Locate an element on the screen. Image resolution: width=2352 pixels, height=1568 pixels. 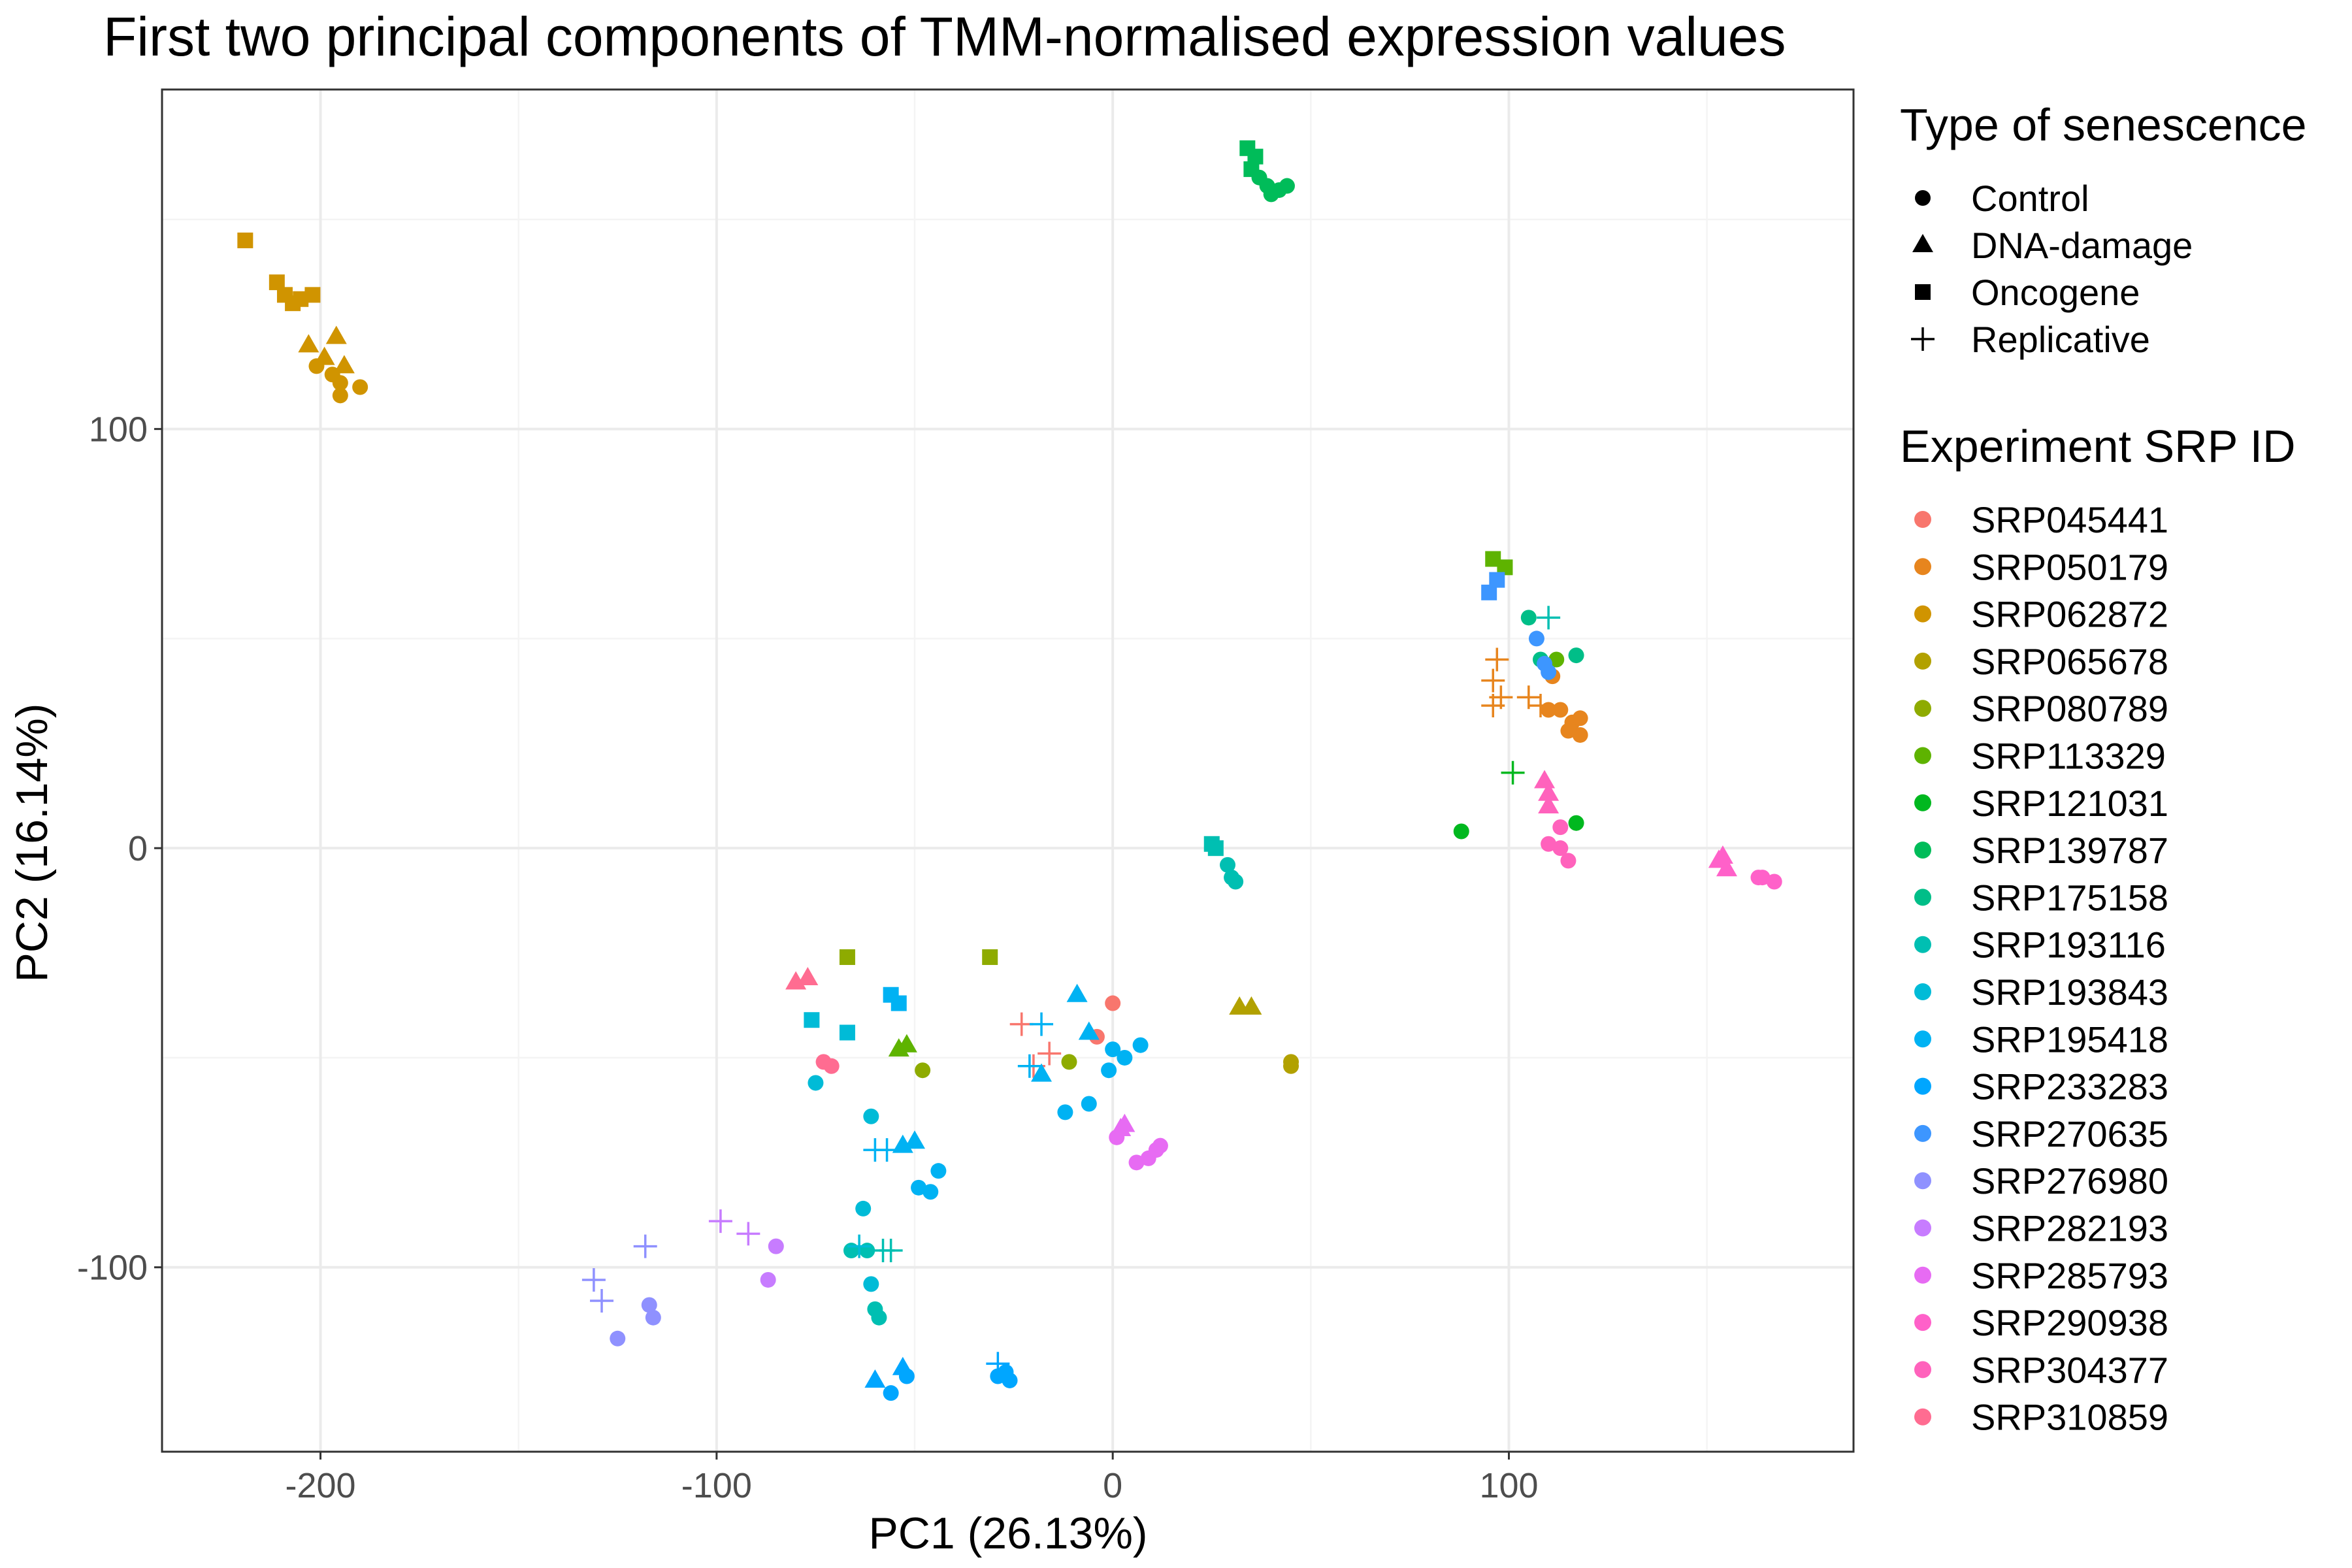
color-legend-label: SRP270635 is located at coordinates (2069, 1133).